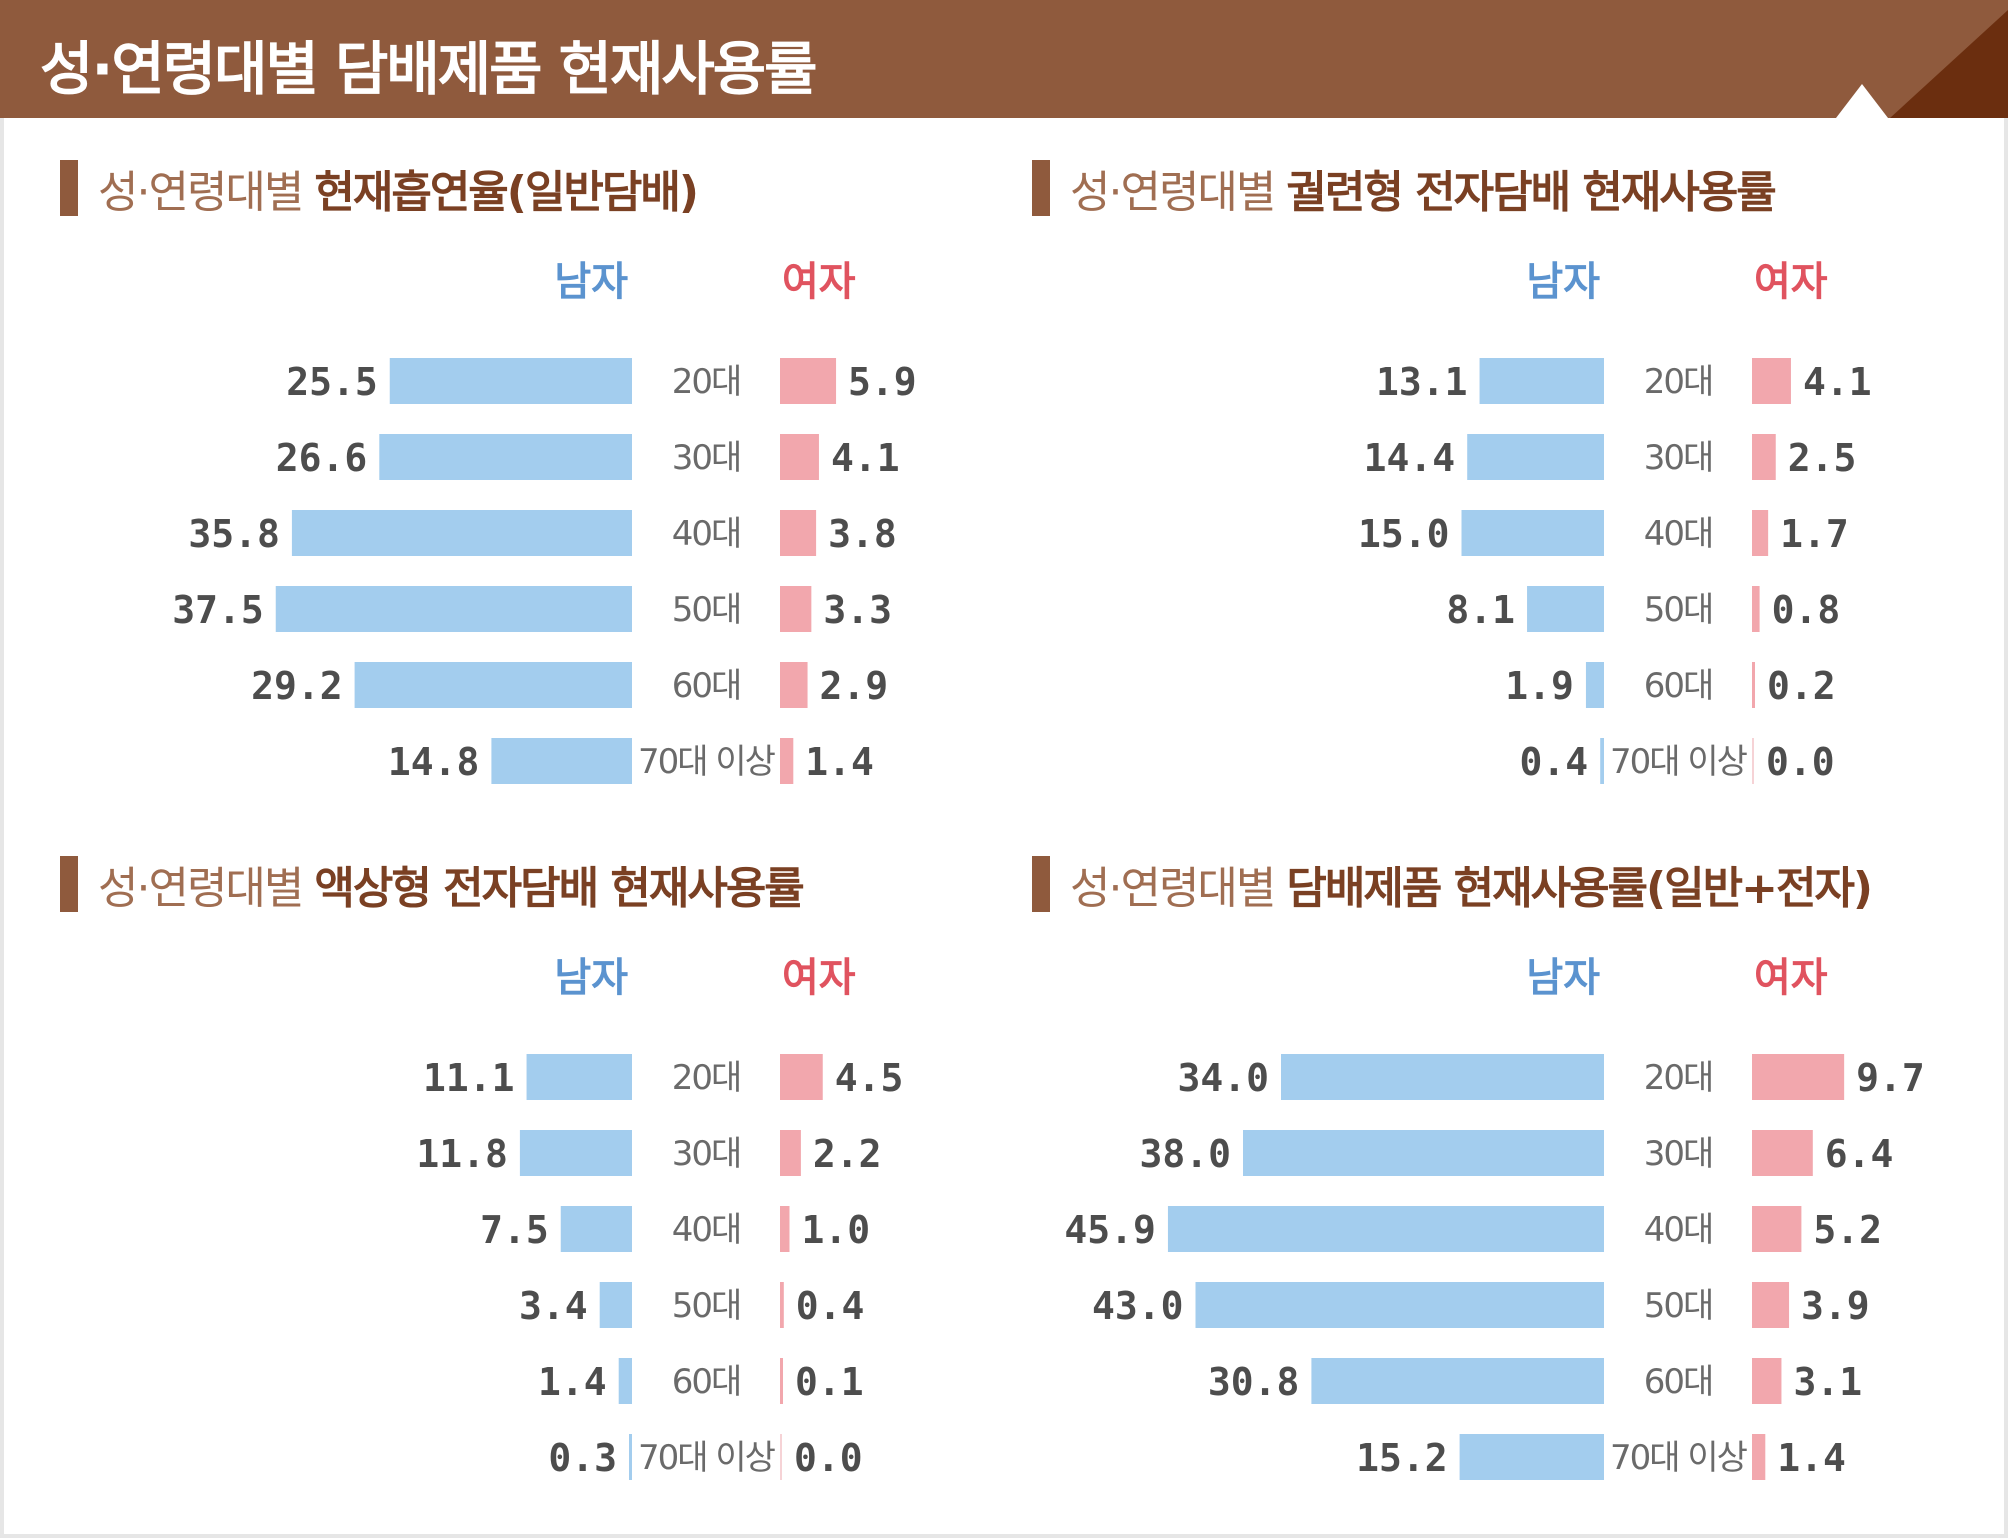  What do you see at coordinates (1539, 686) in the screenshot?
I see `value-label-male: 1.9` at bounding box center [1539, 686].